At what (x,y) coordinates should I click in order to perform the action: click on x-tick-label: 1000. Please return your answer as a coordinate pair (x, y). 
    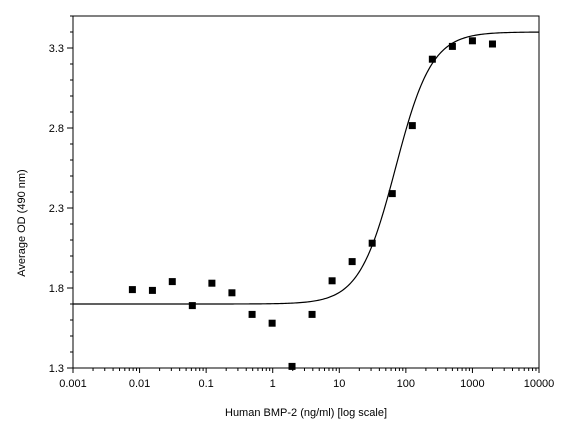
    Looking at the image, I should click on (472, 384).